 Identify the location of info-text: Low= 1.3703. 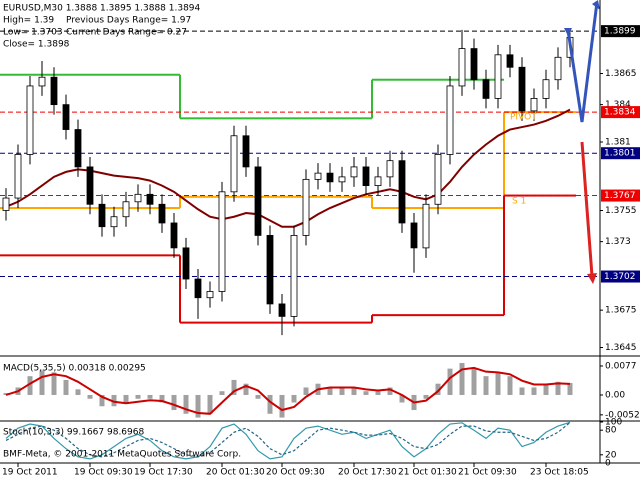
(33, 33).